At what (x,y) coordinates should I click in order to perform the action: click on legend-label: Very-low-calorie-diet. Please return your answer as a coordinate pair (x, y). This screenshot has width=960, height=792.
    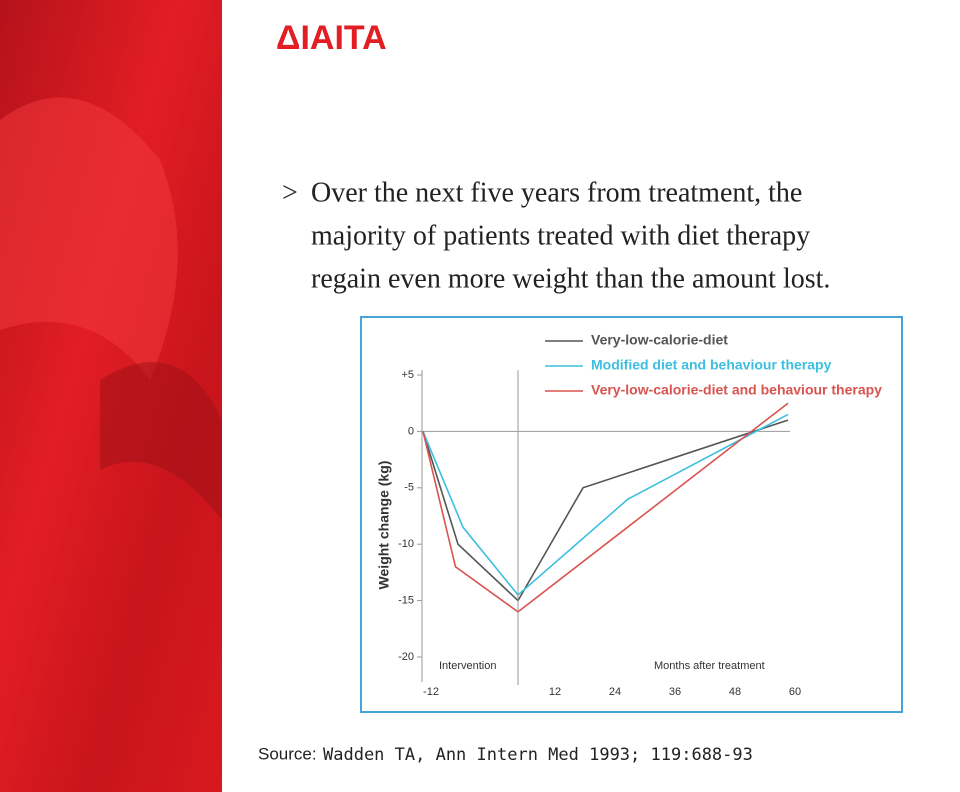
    Looking at the image, I should click on (659, 340).